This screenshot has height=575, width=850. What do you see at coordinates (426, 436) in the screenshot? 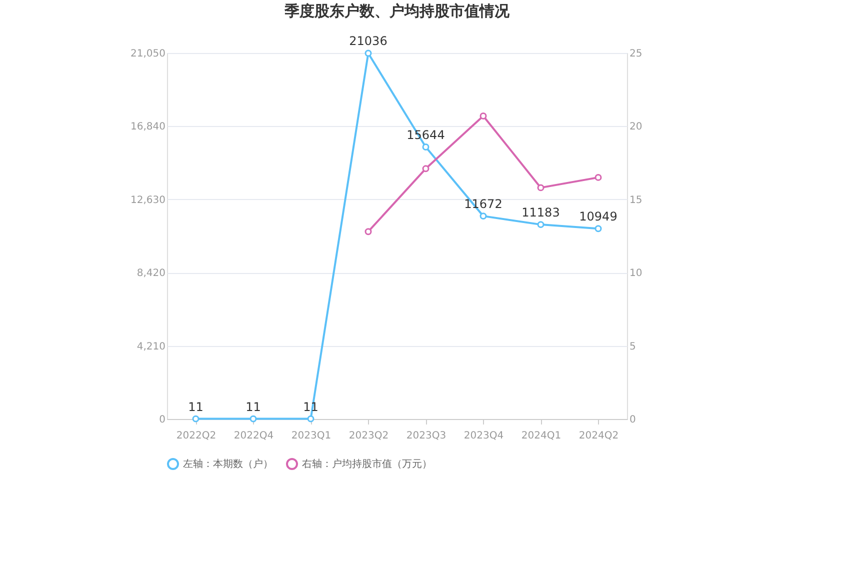
I see `x-tick-label: 2023Q3` at bounding box center [426, 436].